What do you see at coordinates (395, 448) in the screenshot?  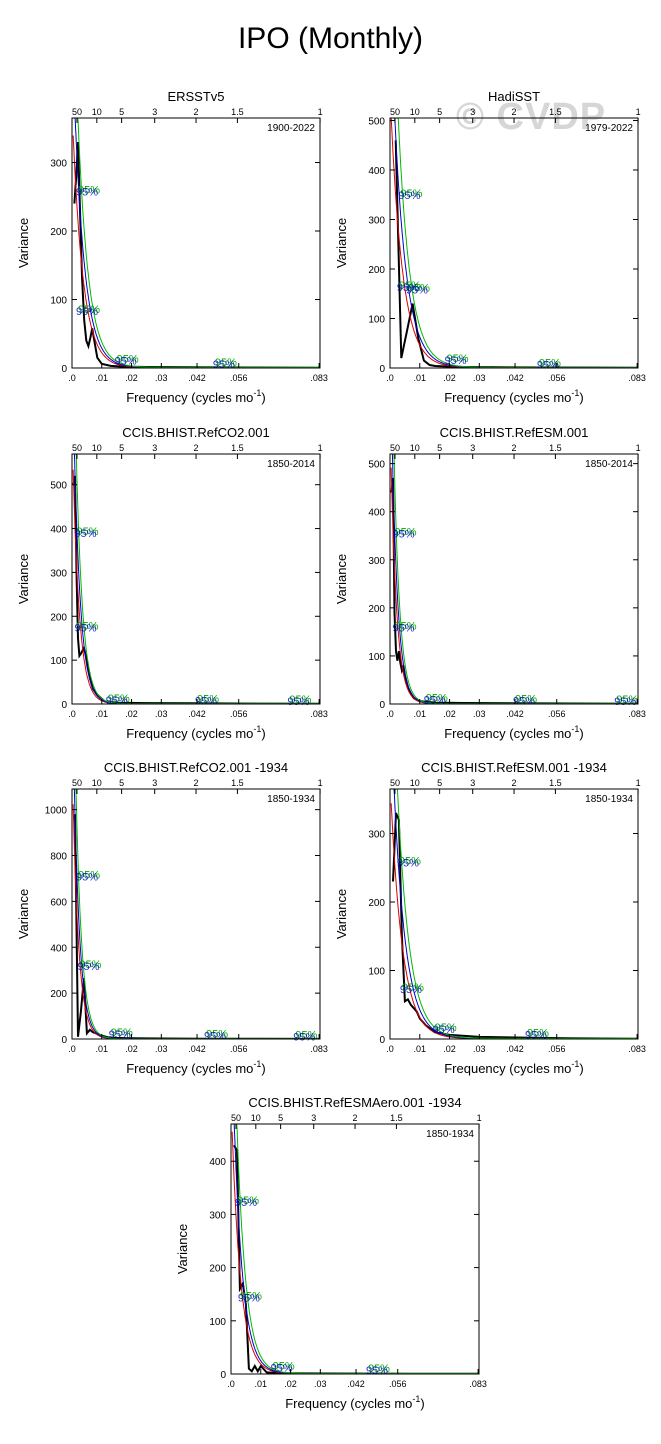 I see `period-tick-label: 50` at bounding box center [395, 448].